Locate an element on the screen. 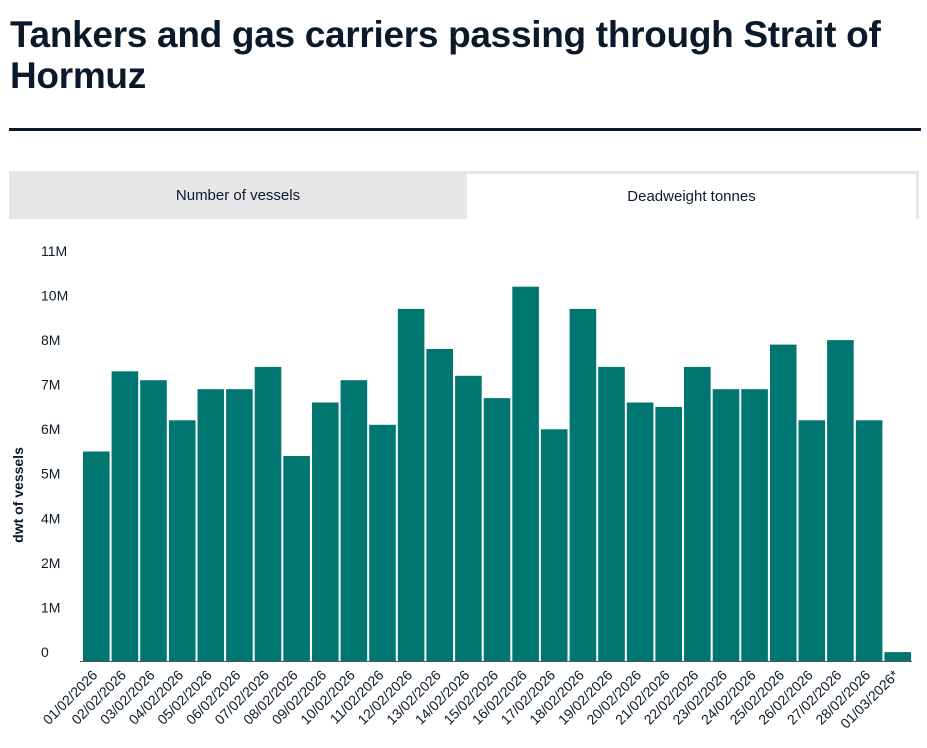 The width and height of the screenshot is (927, 748). bar-26/02/2026 is located at coordinates (812, 540).